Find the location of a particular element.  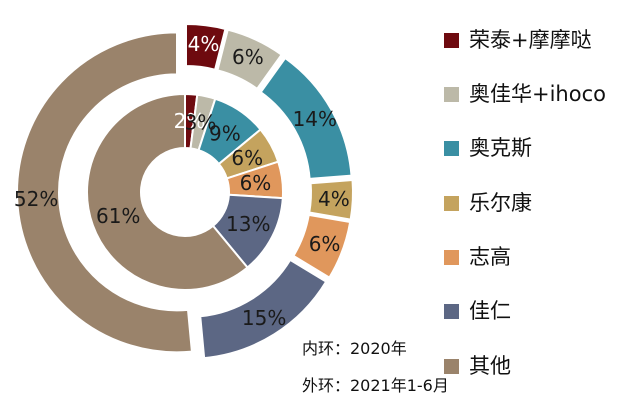

inner-ring-label-7: 61% is located at coordinates (118, 216).